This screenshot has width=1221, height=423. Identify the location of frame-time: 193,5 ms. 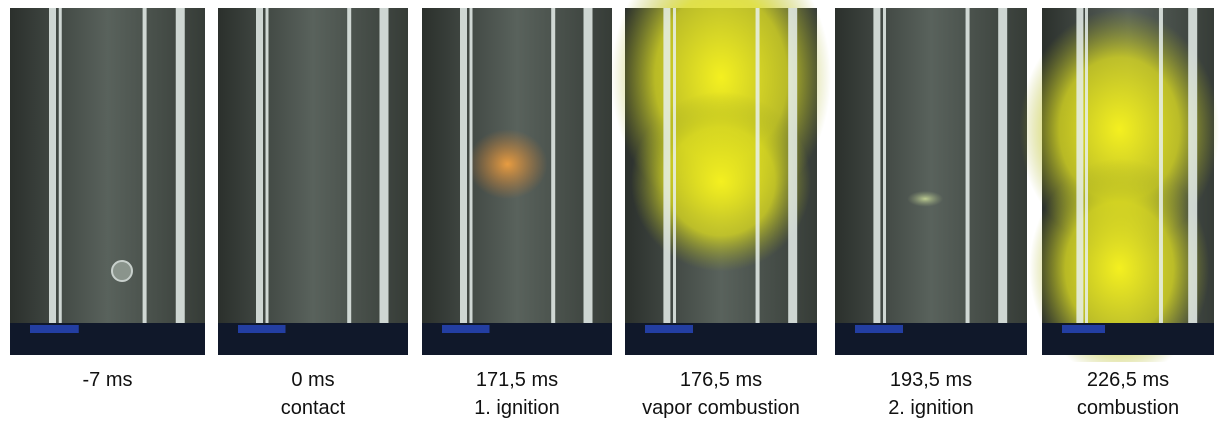
(931, 380).